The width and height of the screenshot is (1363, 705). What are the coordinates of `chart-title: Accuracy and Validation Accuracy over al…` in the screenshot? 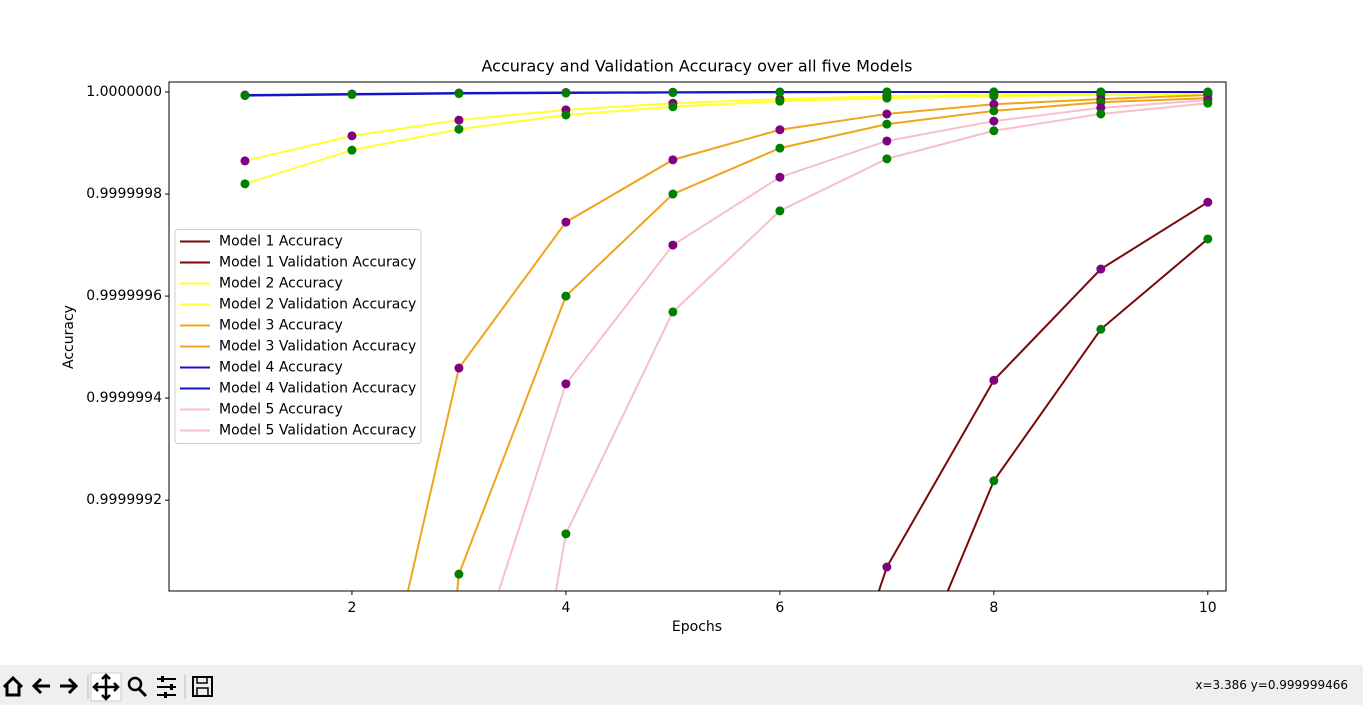 It's located at (697, 66).